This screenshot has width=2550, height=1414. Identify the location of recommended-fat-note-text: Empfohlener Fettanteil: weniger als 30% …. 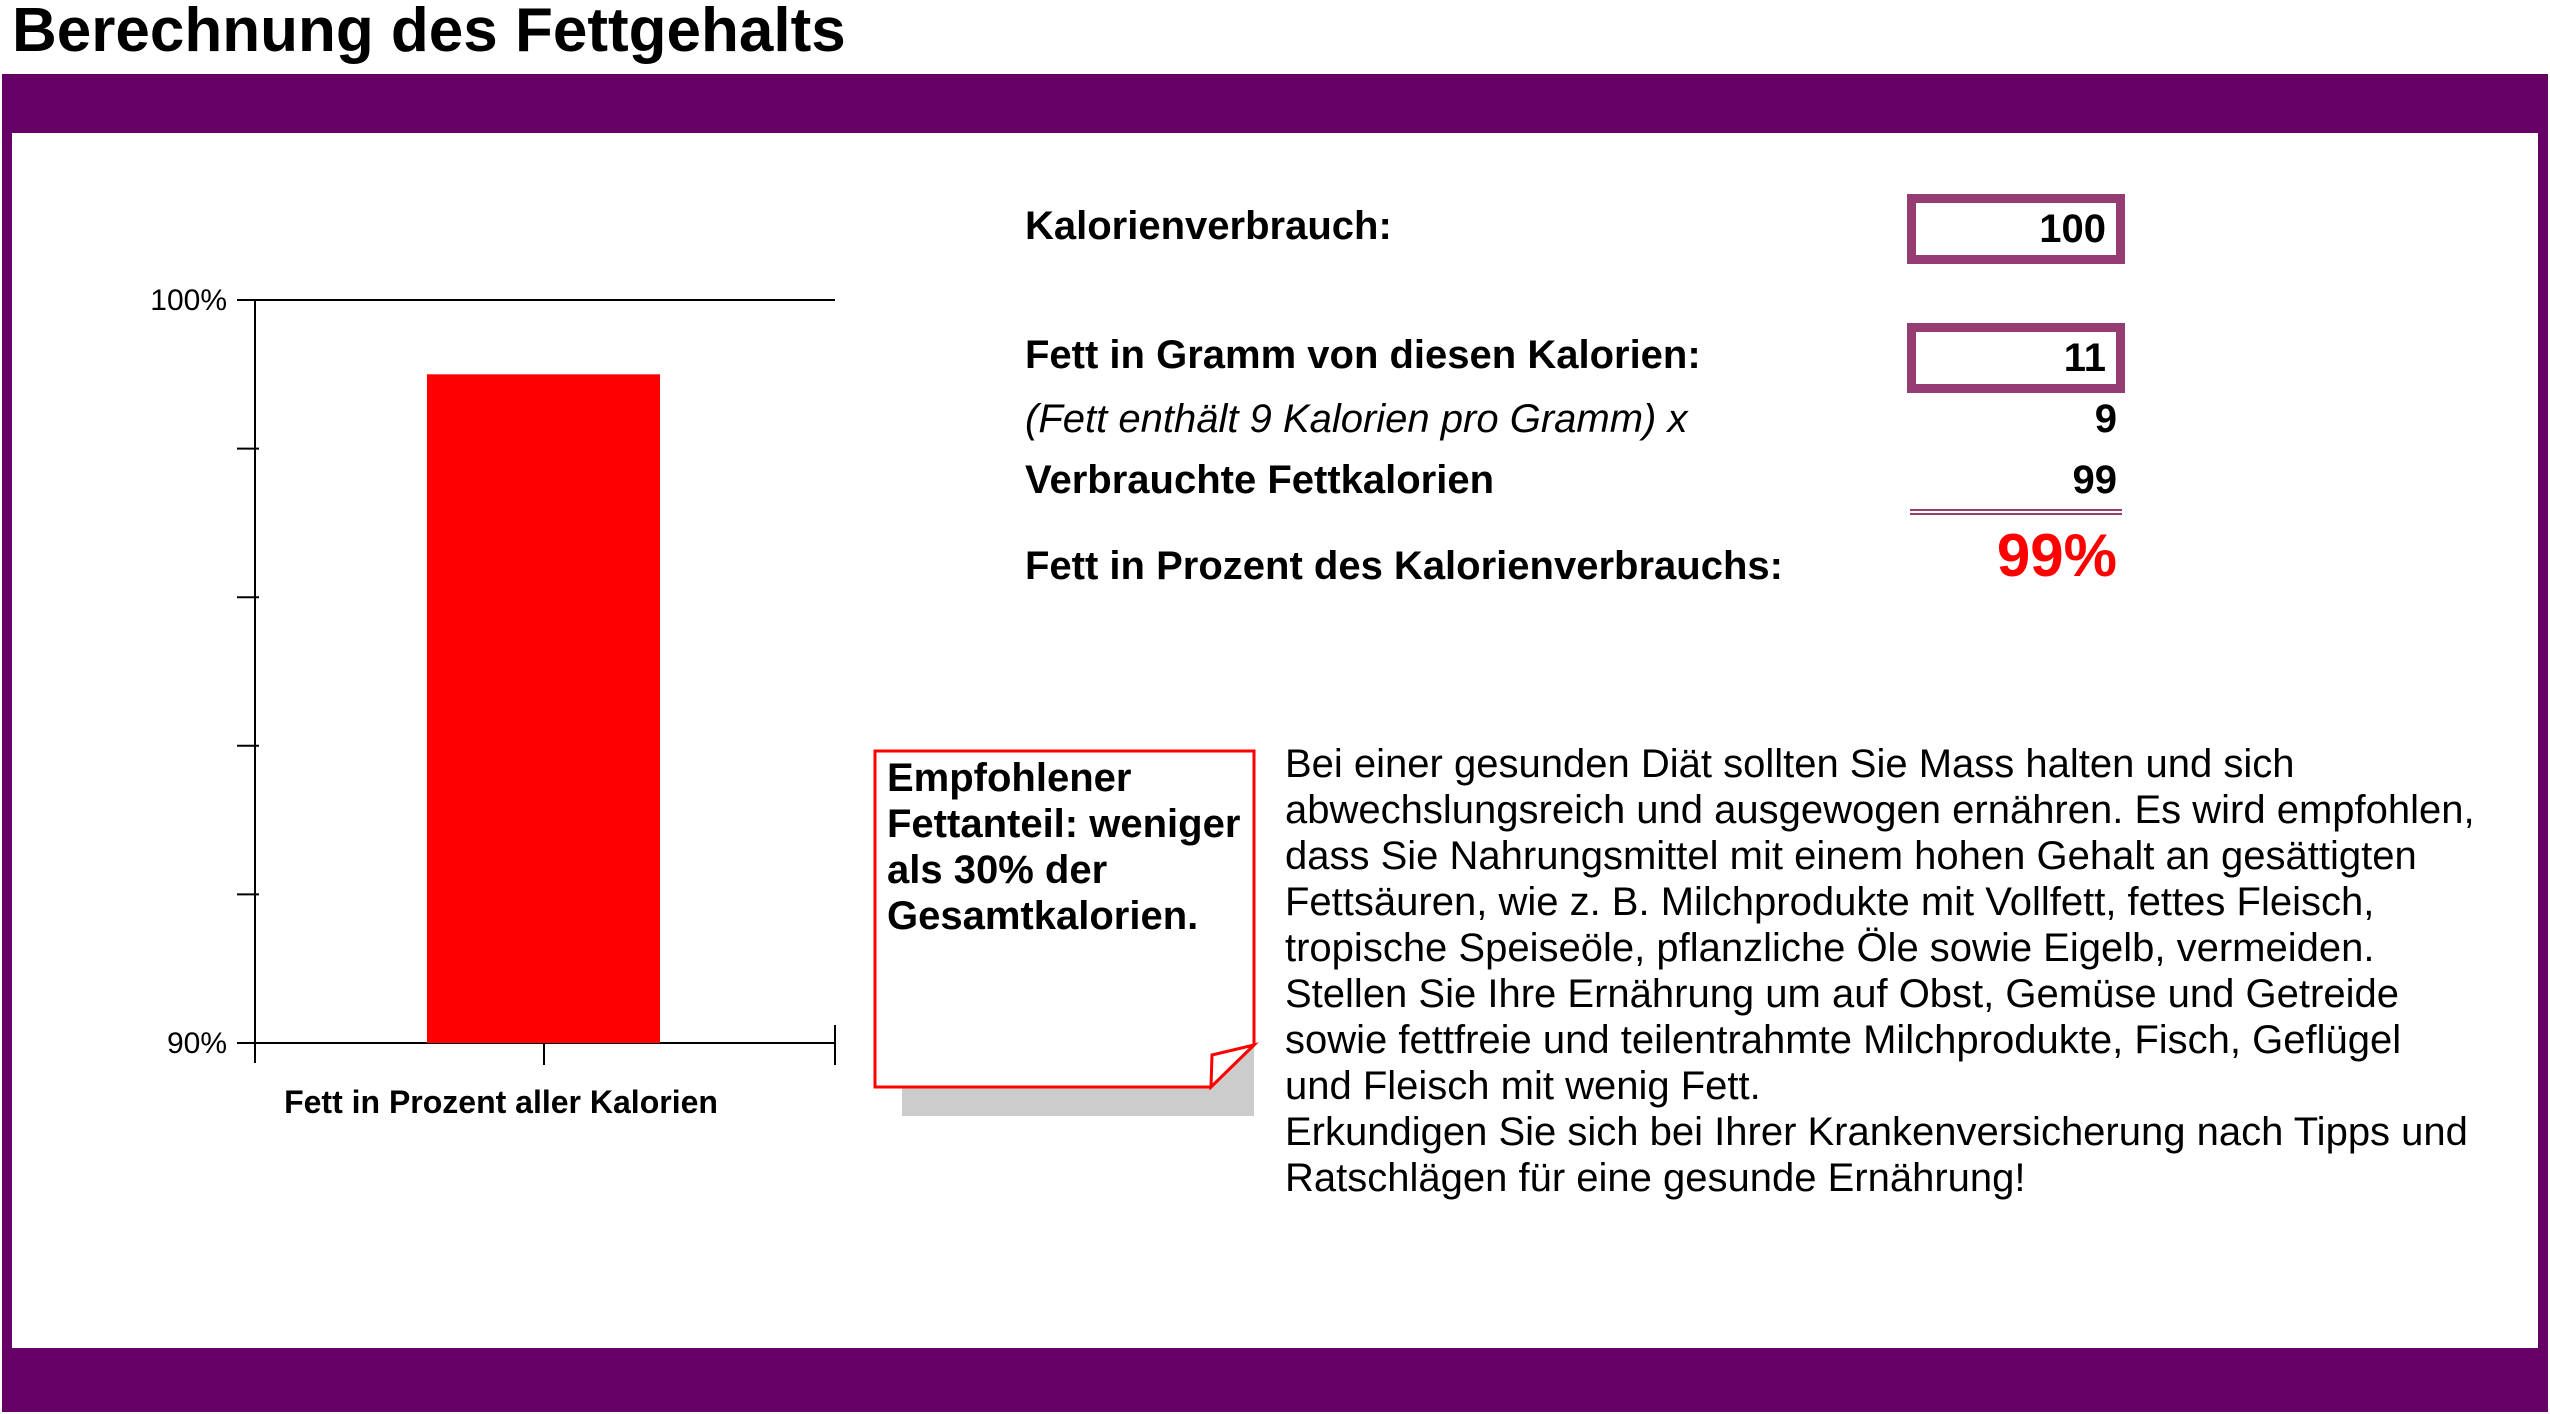
(1064, 847).